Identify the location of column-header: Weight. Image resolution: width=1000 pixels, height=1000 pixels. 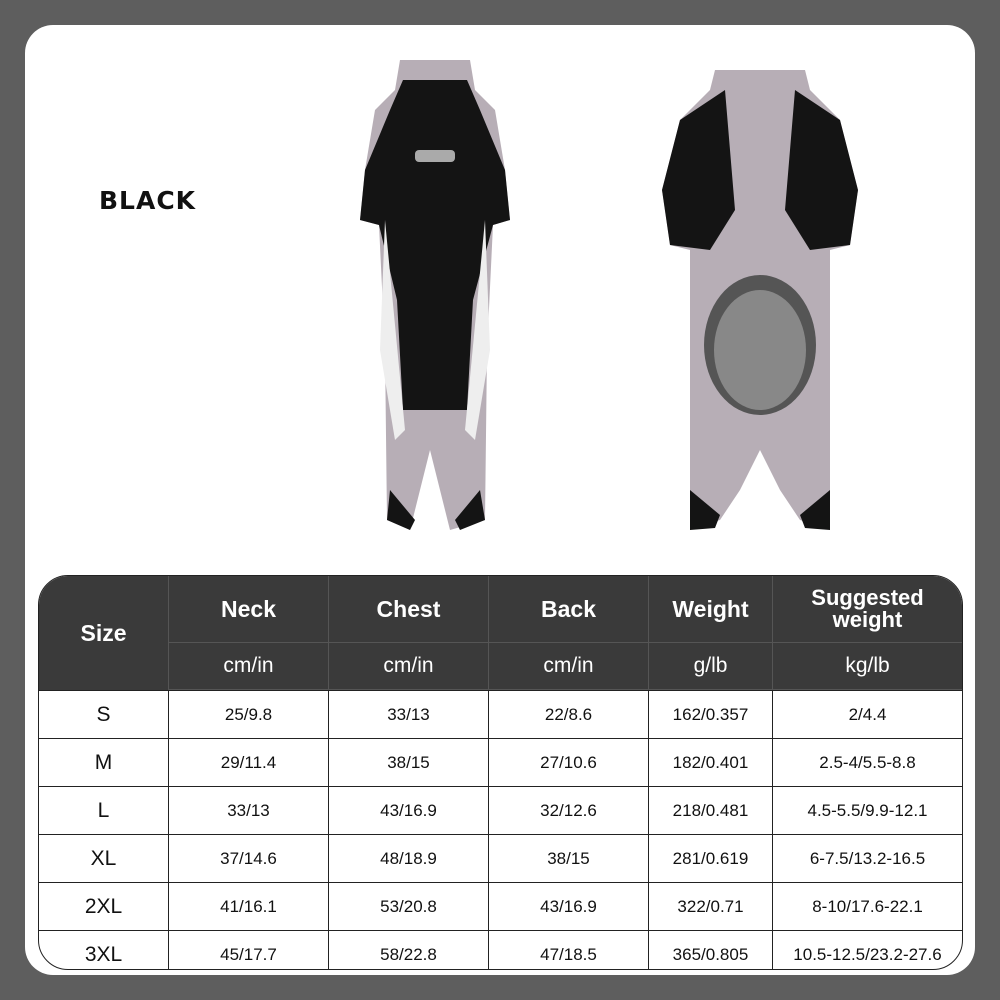
(711, 609).